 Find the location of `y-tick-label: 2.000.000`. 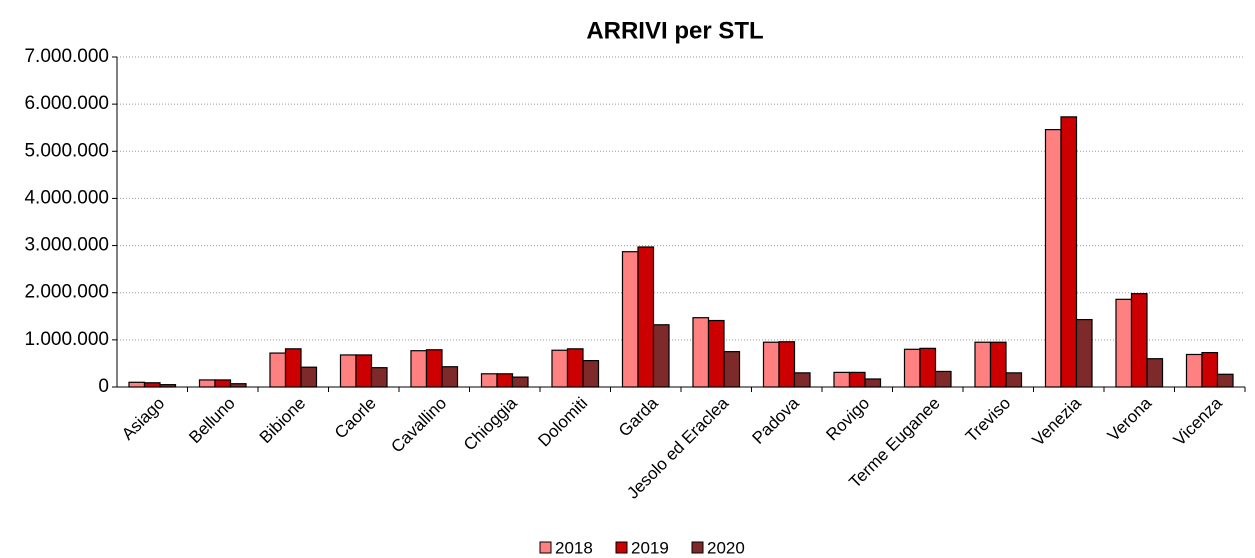

y-tick-label: 2.000.000 is located at coordinates (66, 292).